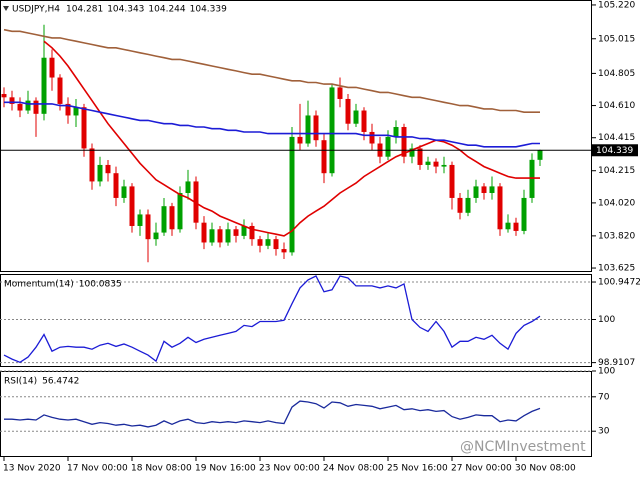 The width and height of the screenshot is (640, 480). What do you see at coordinates (616, 74) in the screenshot?
I see `y-tick-label: 104.805` at bounding box center [616, 74].